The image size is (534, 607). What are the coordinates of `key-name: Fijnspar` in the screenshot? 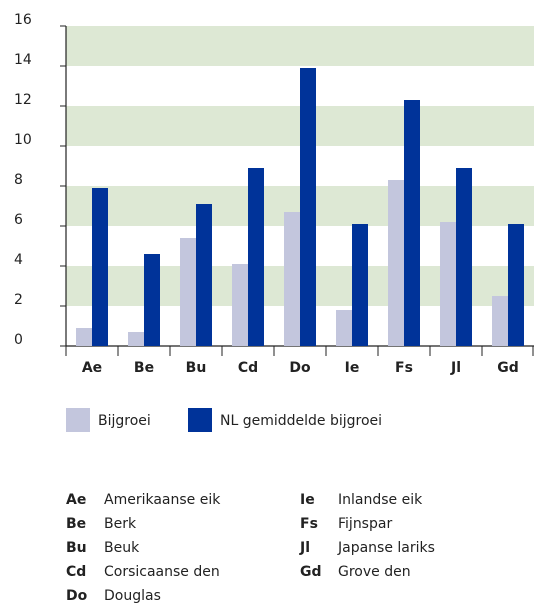 It's located at (365, 524).